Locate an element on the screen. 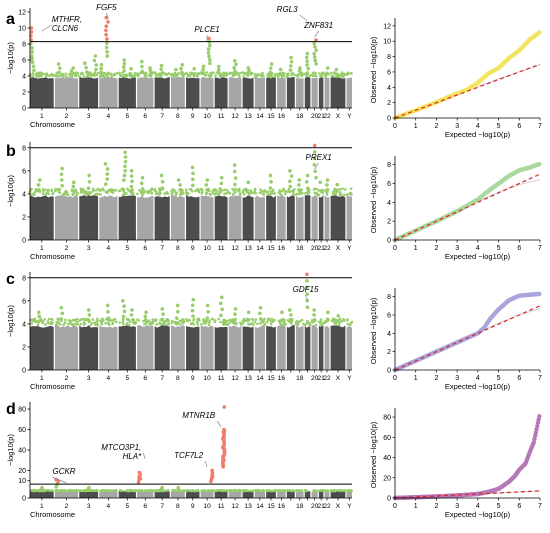 Image resolution: width=550 pixels, height=533 pixels. qq-y-tick-label: 4 is located at coordinates (389, 203).